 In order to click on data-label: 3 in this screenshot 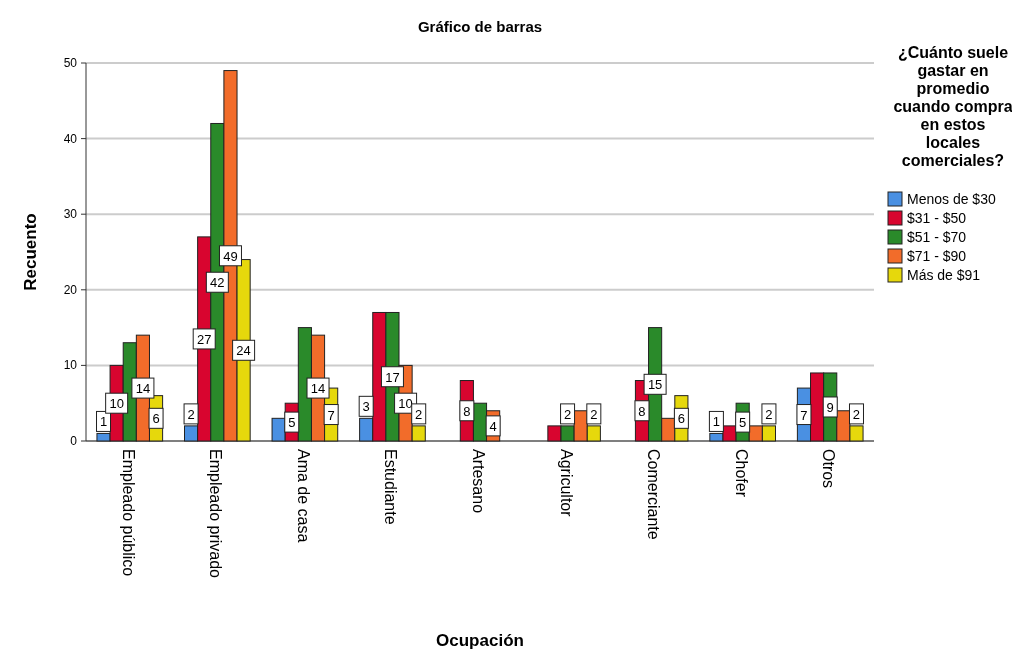, I will do `click(366, 407)`.